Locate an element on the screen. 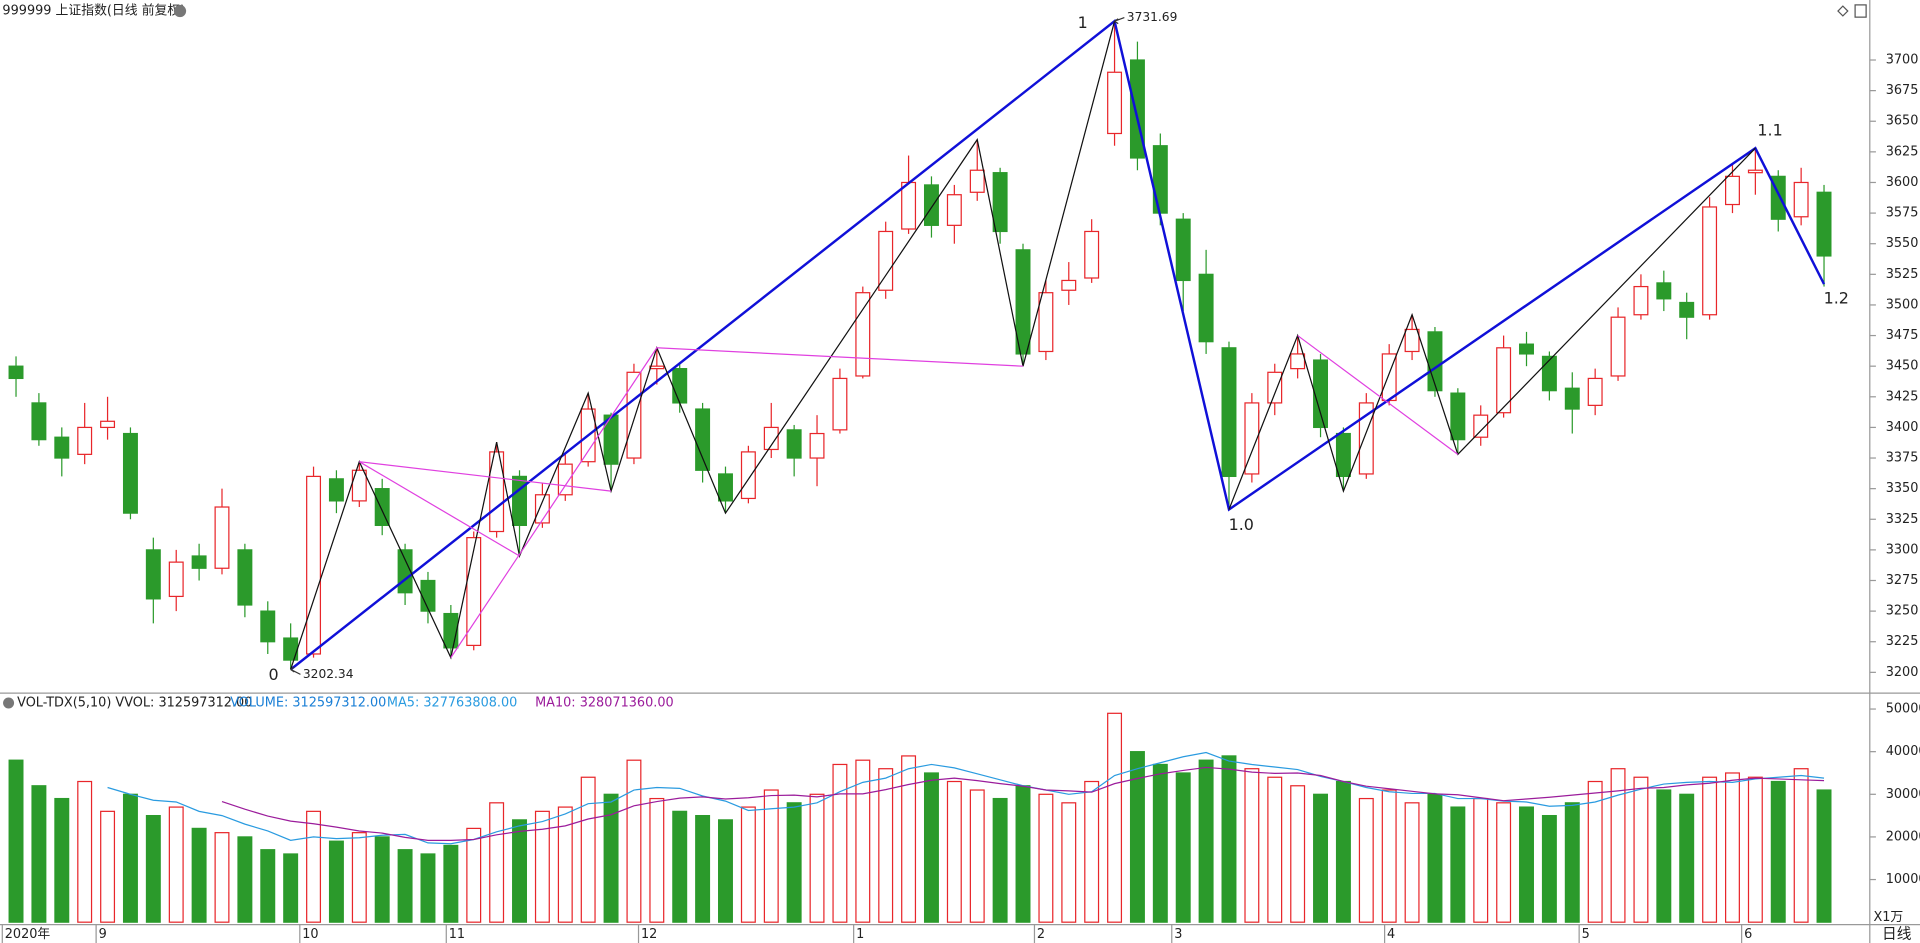 Image resolution: width=1920 pixels, height=943 pixels. x-tick-label: 2 is located at coordinates (1041, 934).